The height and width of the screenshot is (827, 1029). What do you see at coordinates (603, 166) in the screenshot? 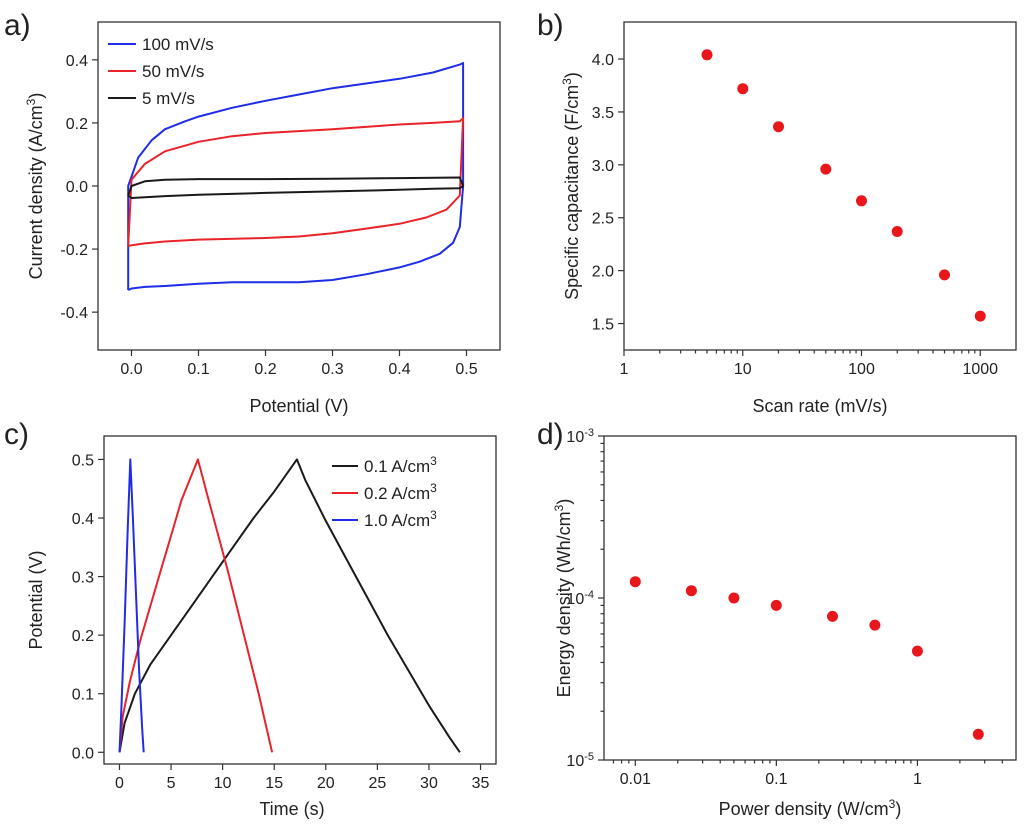
I see `y-tick-label: 3.0` at bounding box center [603, 166].